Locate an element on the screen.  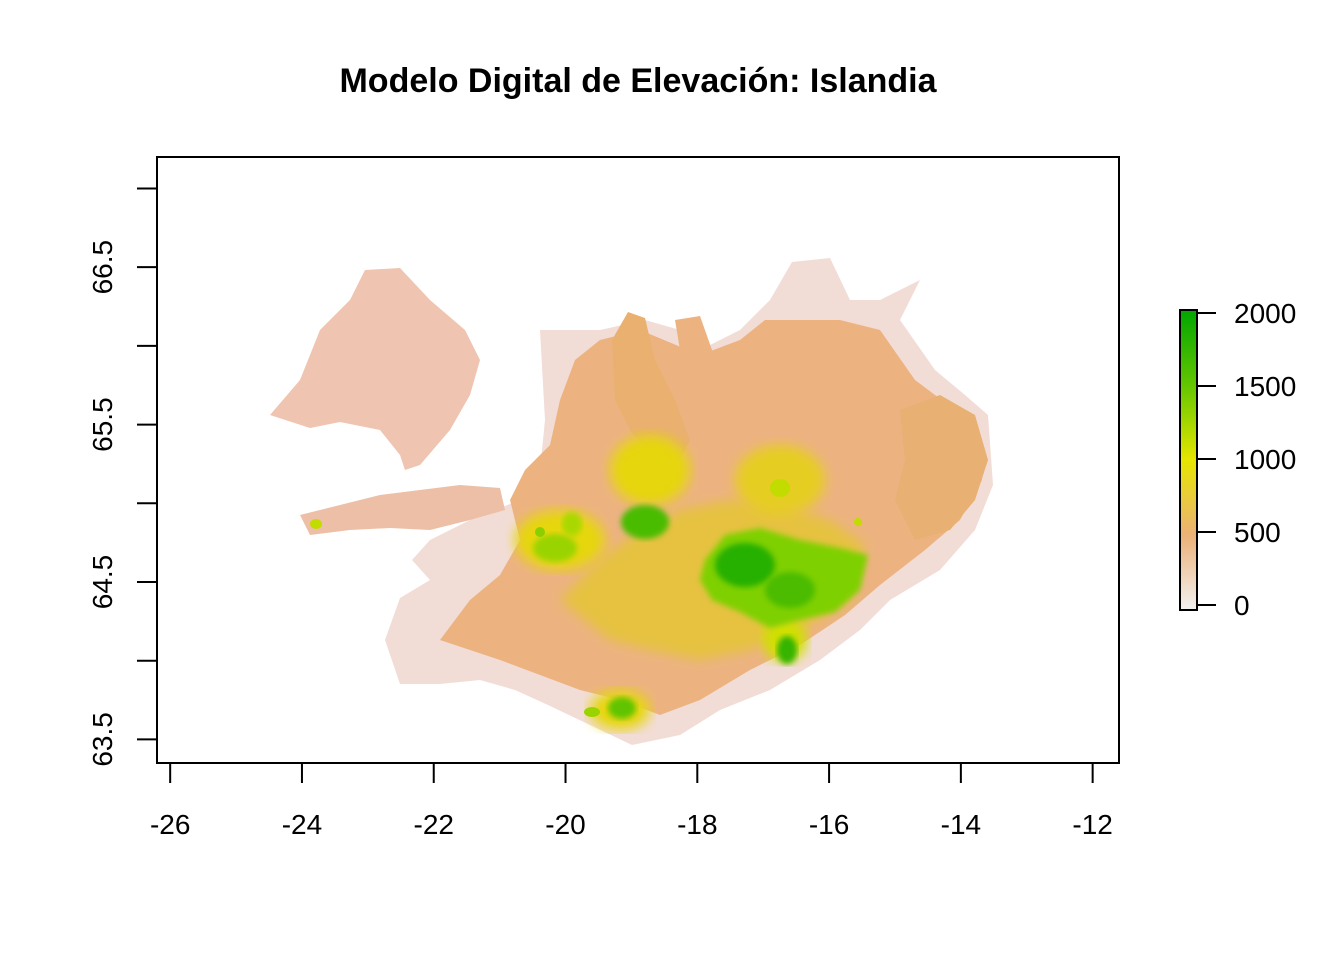
westfjords-base is located at coordinates (375, 369).